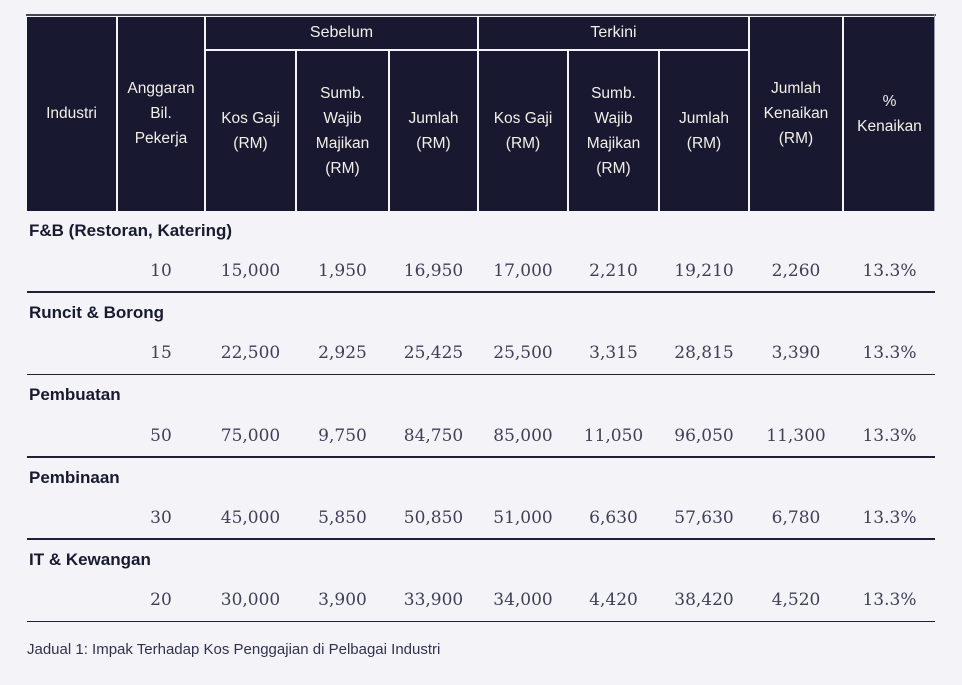  Describe the element at coordinates (613, 353) in the screenshot. I see `data-cell: 3,315` at that location.